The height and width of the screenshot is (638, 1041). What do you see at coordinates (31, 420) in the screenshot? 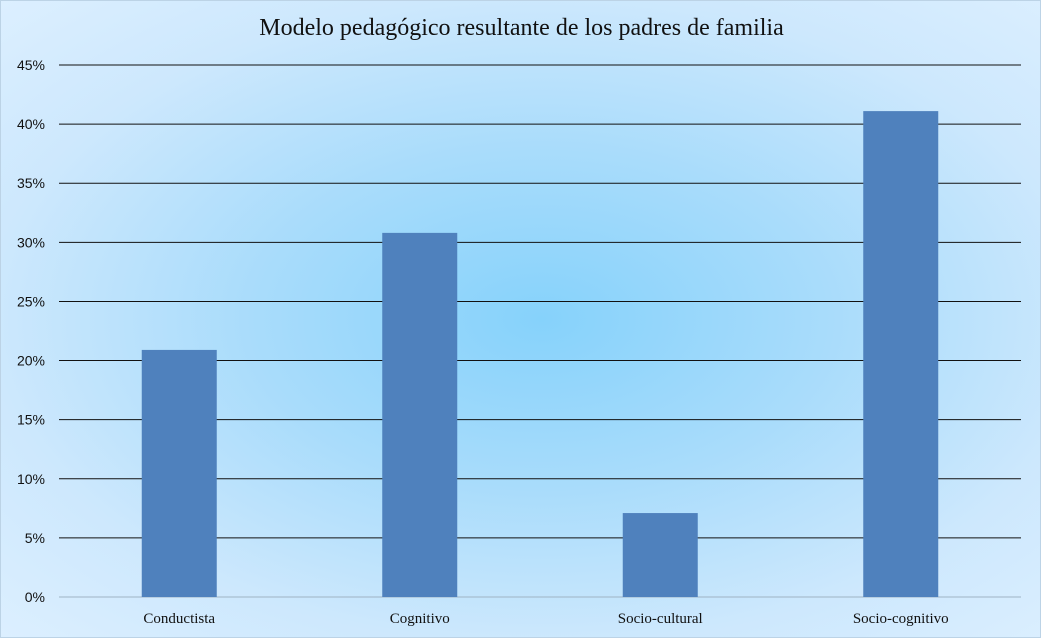
I see `y-tick-label: 15%` at bounding box center [31, 420].